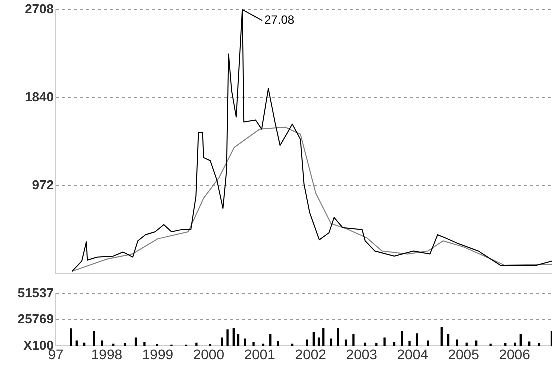 The height and width of the screenshot is (365, 553). What do you see at coordinates (36, 292) in the screenshot?
I see `y-tick-label: 51537` at bounding box center [36, 292].